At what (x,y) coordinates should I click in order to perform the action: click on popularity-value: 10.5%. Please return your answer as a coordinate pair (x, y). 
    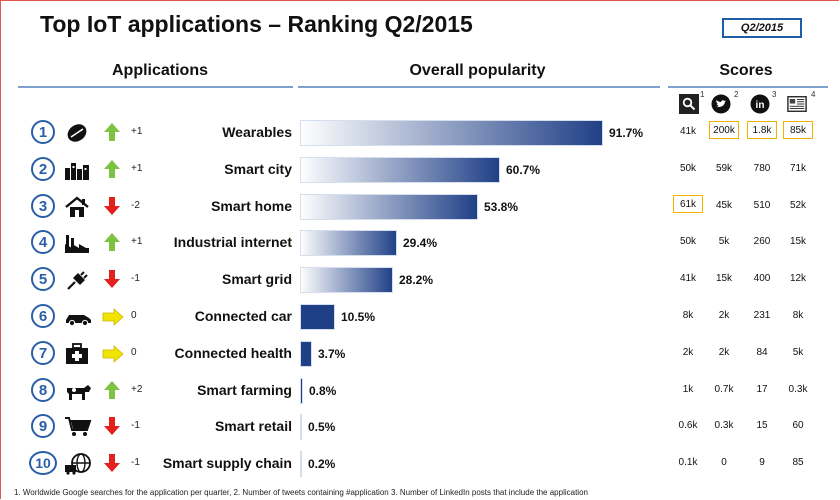
    Looking at the image, I should click on (358, 317).